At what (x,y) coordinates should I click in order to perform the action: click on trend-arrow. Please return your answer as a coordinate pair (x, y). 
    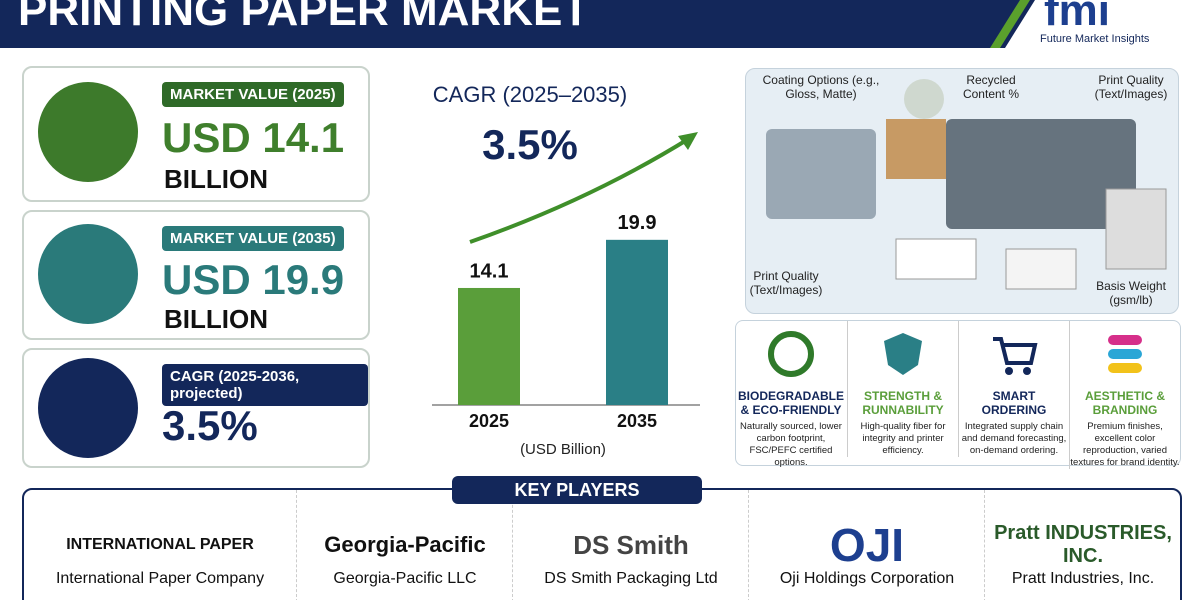
    Looking at the image, I should click on (580, 190).